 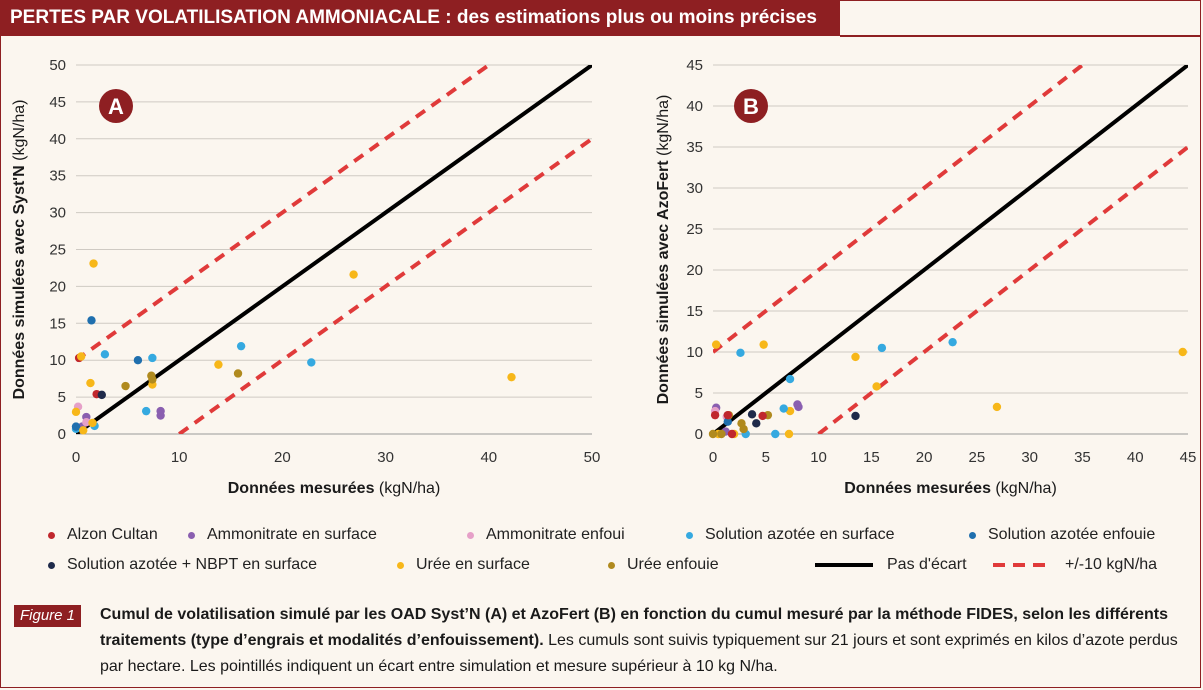 What do you see at coordinates (673, 564) in the screenshot?
I see `legend-label: Urée enfouie` at bounding box center [673, 564].